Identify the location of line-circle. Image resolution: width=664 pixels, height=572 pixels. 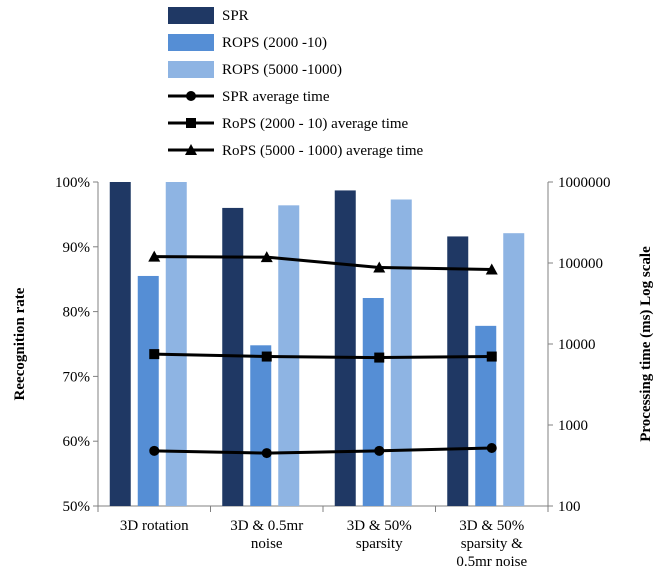
(323, 450).